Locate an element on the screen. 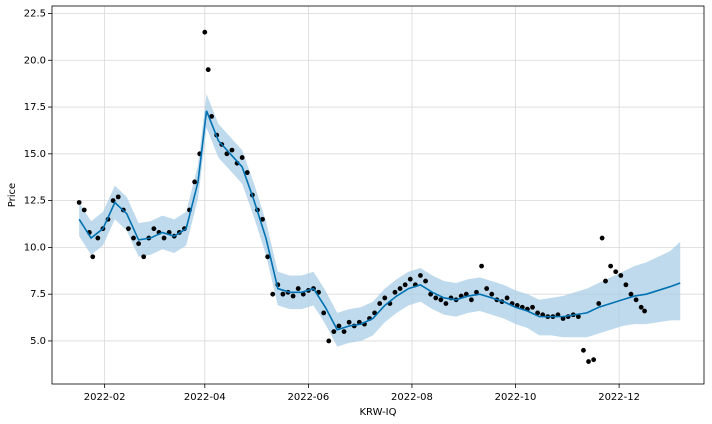 The height and width of the screenshot is (424, 712). y-tick-label: 17.5 is located at coordinates (35, 107).